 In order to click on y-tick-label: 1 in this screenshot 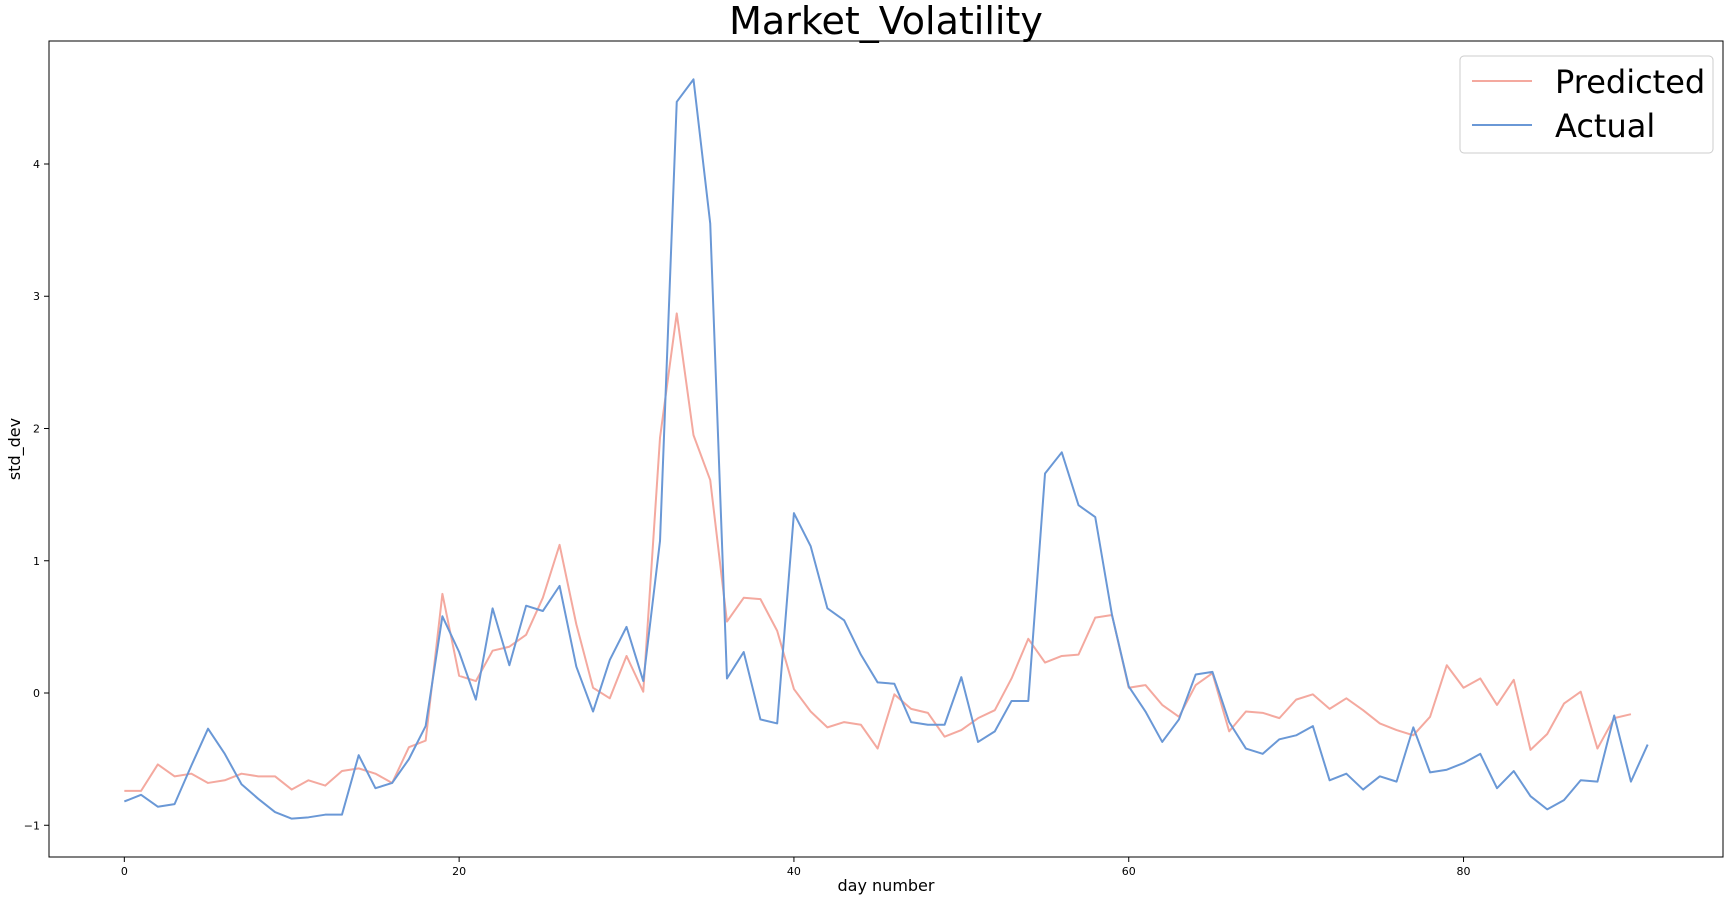, I will do `click(36, 561)`.